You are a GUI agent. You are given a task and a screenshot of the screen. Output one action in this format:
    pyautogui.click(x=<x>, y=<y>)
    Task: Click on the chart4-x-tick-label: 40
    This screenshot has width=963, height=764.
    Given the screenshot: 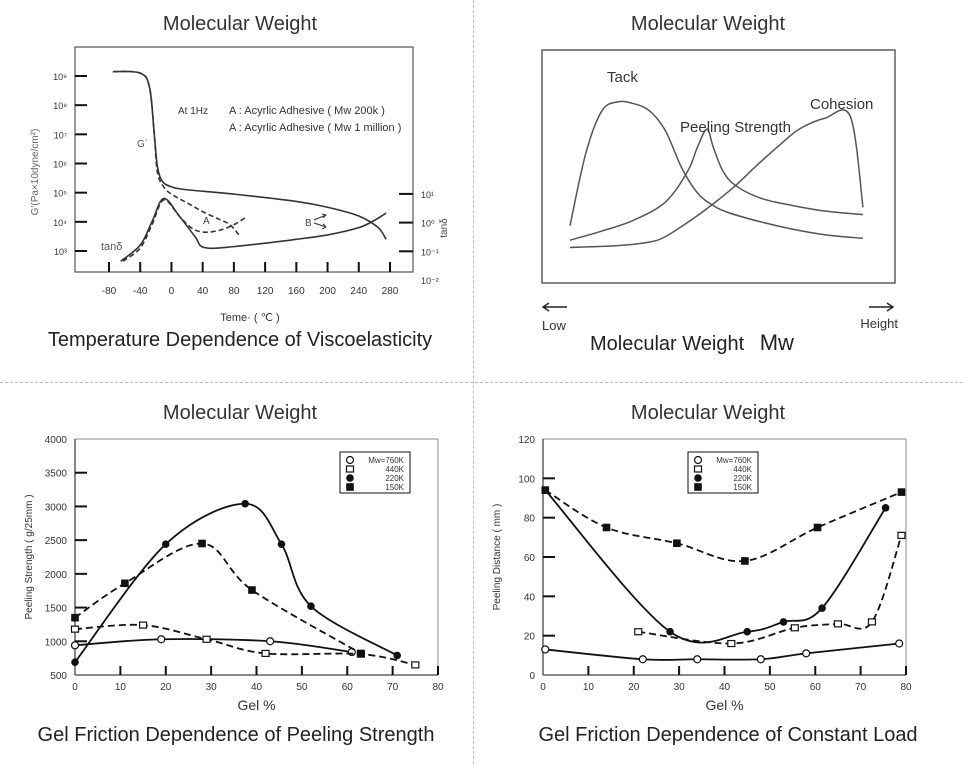 What is the action you would take?
    pyautogui.click(x=725, y=687)
    